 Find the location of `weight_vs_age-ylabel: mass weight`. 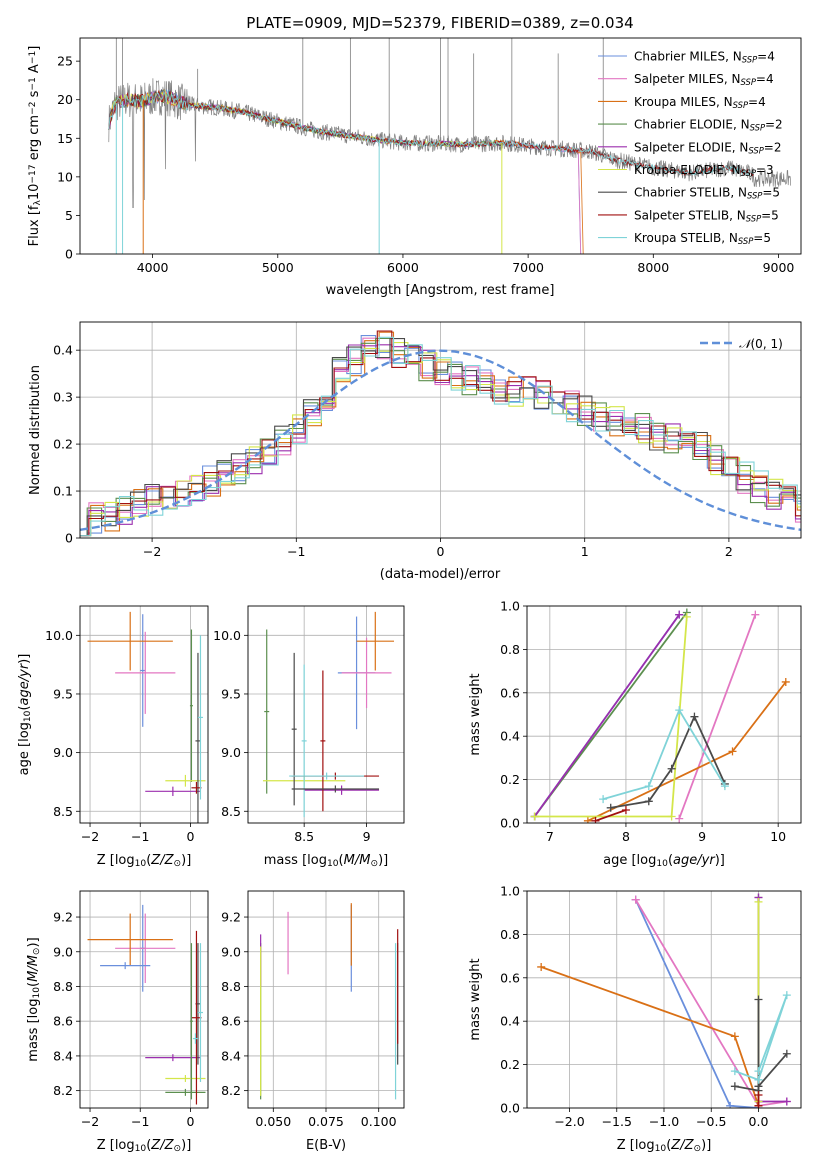

weight_vs_age-ylabel: mass weight is located at coordinates (475, 714).